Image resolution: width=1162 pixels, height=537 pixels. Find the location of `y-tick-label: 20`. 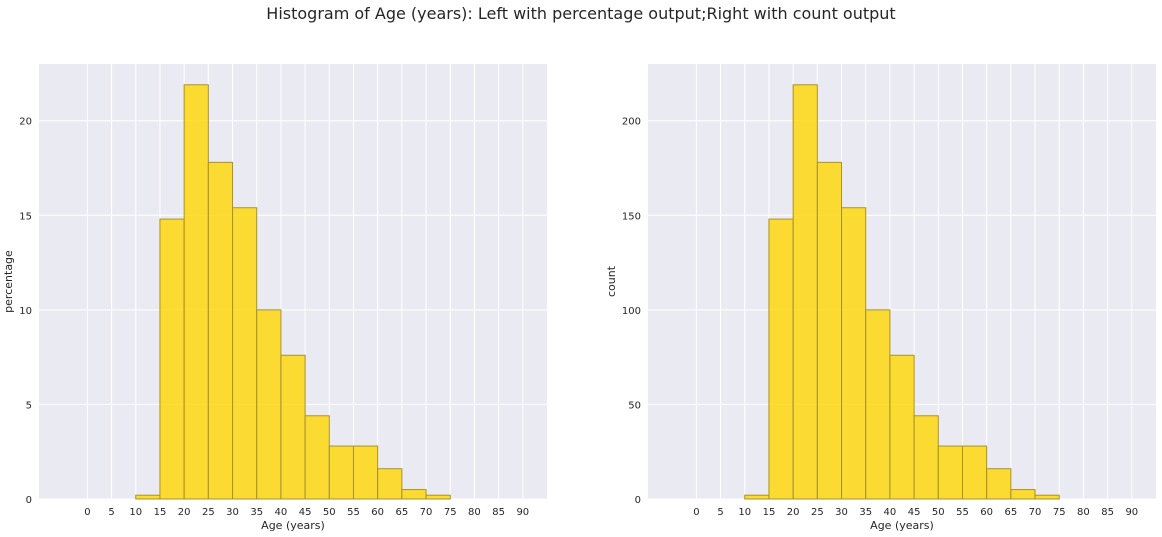

y-tick-label: 20 is located at coordinates (25, 122).